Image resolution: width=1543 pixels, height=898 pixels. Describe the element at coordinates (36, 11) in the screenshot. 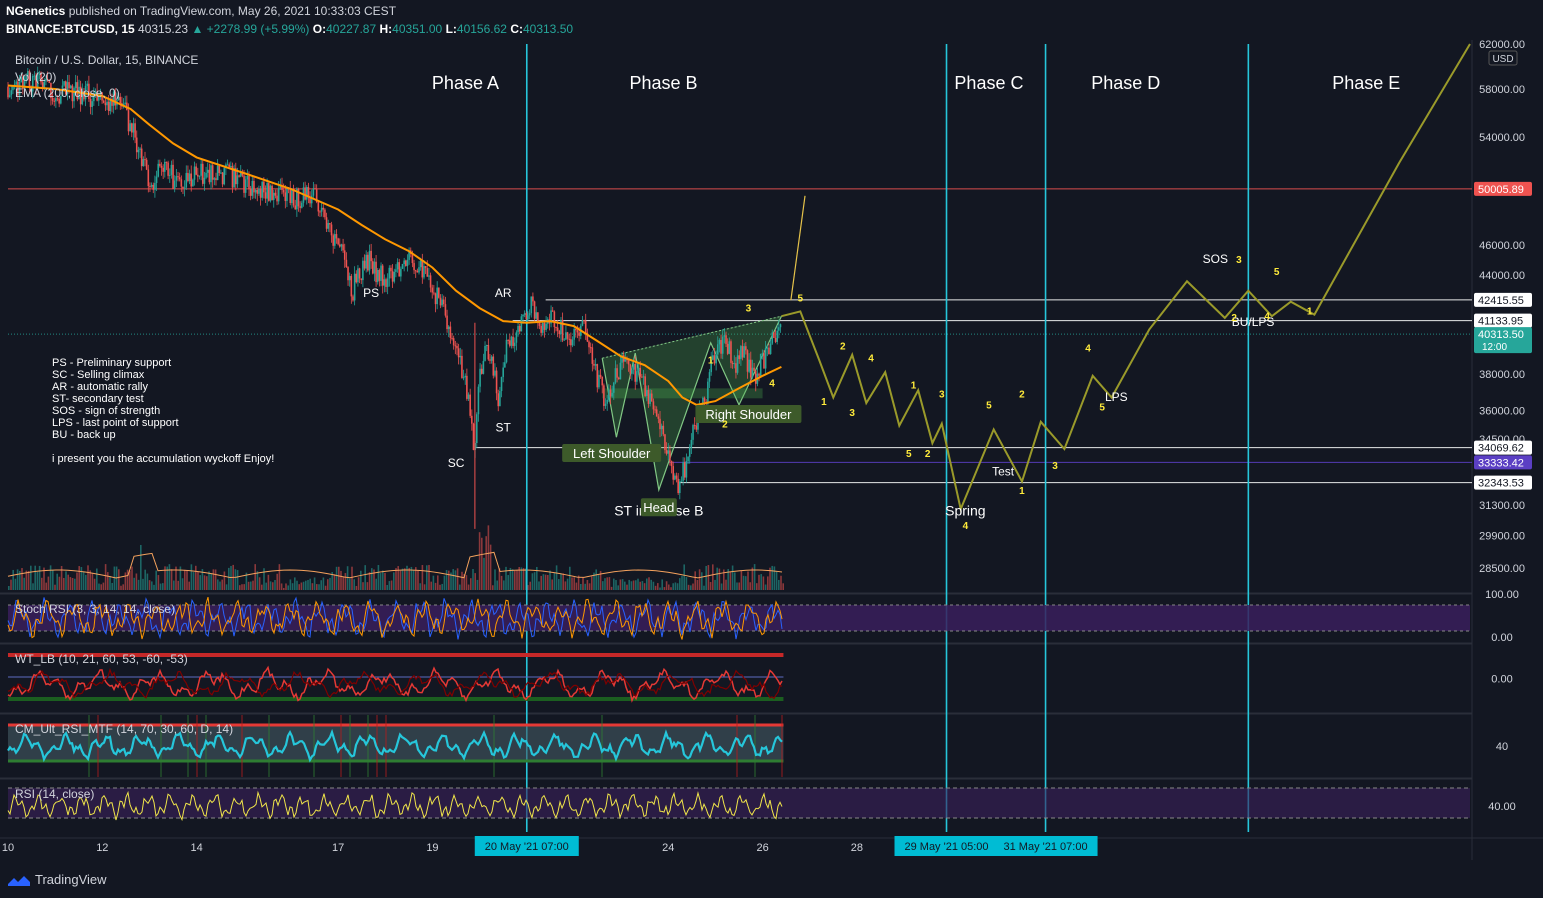

I see `publisher-name: NGenetics` at that location.